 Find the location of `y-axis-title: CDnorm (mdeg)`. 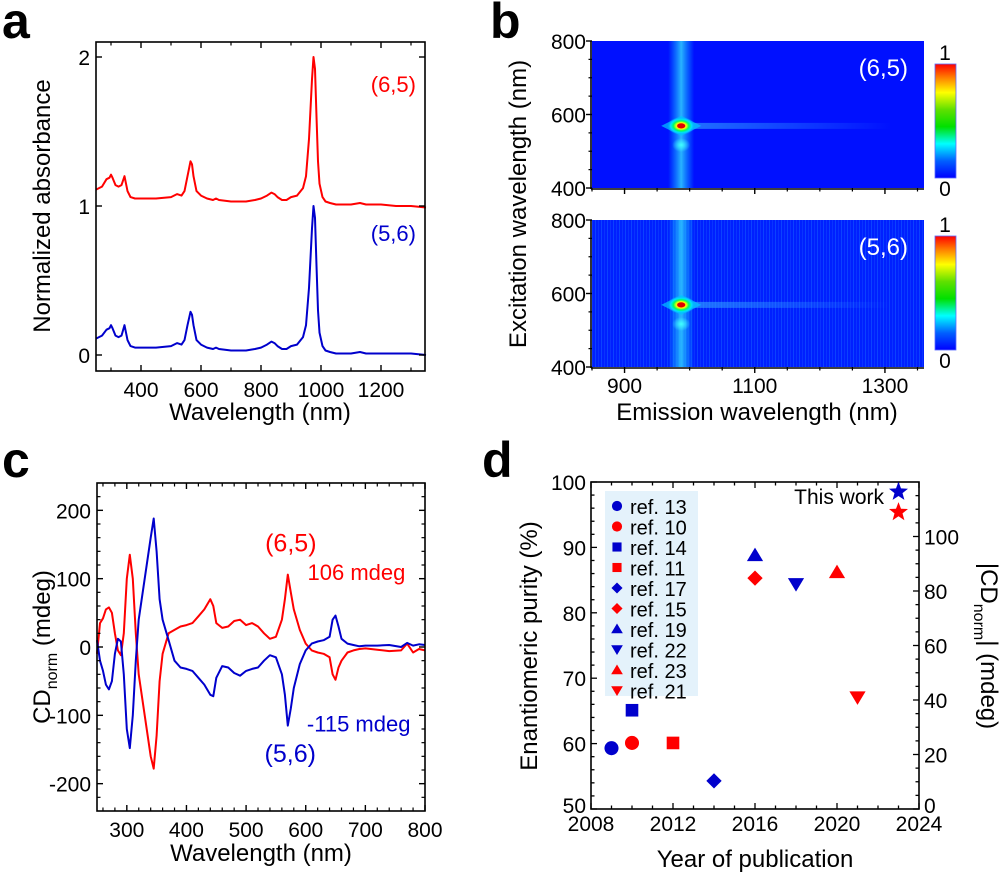

y-axis-title: CDnorm (mdeg) is located at coordinates (45, 647).